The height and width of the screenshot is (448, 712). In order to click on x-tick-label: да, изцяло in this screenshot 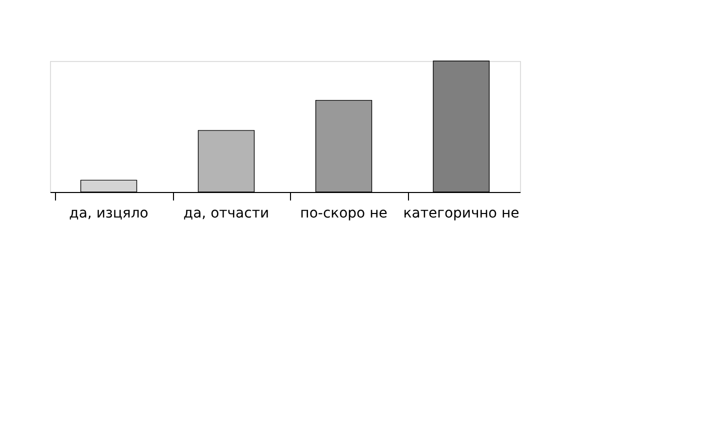, I will do `click(108, 214)`.